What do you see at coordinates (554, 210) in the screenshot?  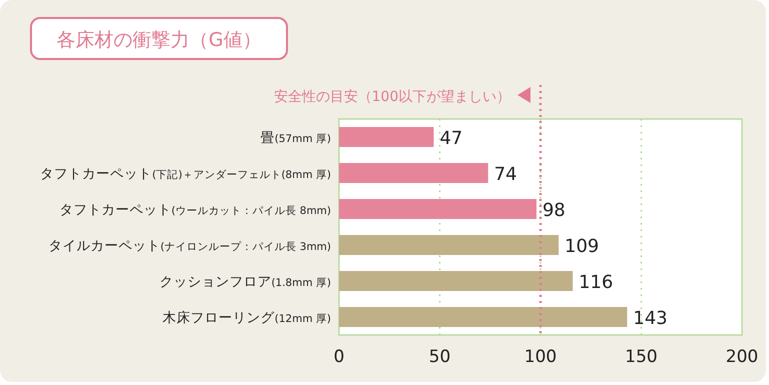 I see `data-label: 98` at bounding box center [554, 210].